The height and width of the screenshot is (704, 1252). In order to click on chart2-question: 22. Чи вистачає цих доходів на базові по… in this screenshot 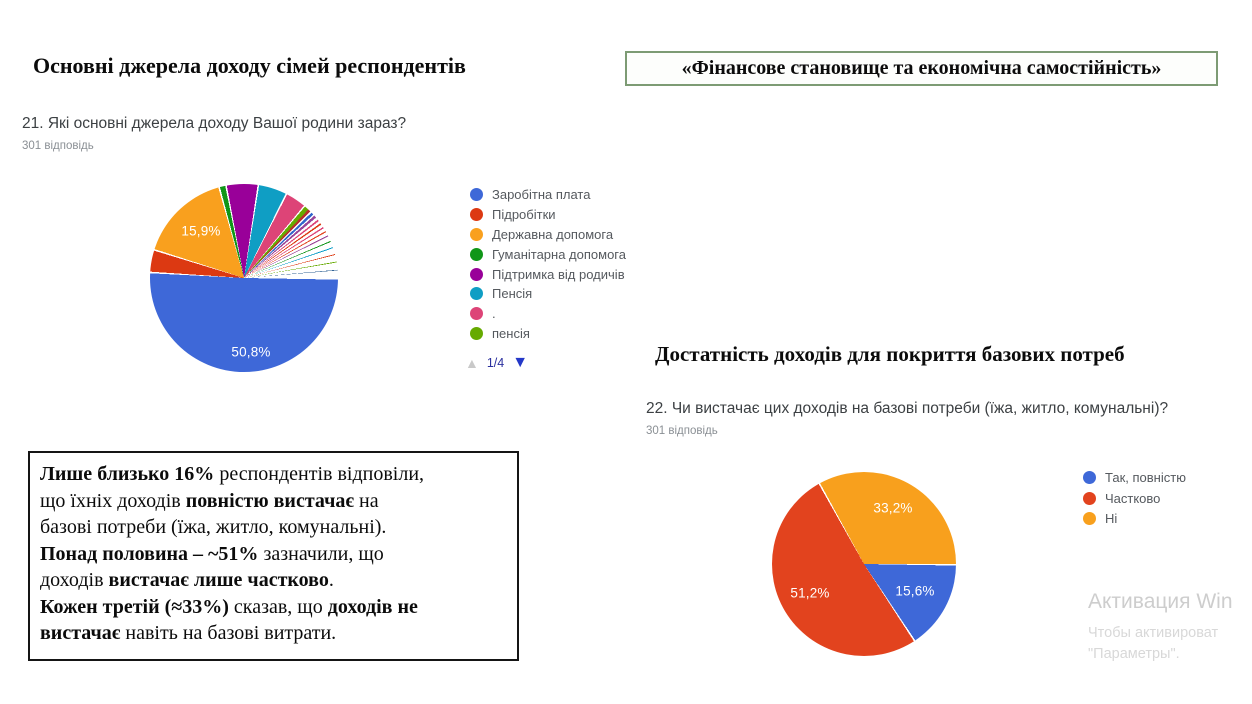, I will do `click(907, 408)`.